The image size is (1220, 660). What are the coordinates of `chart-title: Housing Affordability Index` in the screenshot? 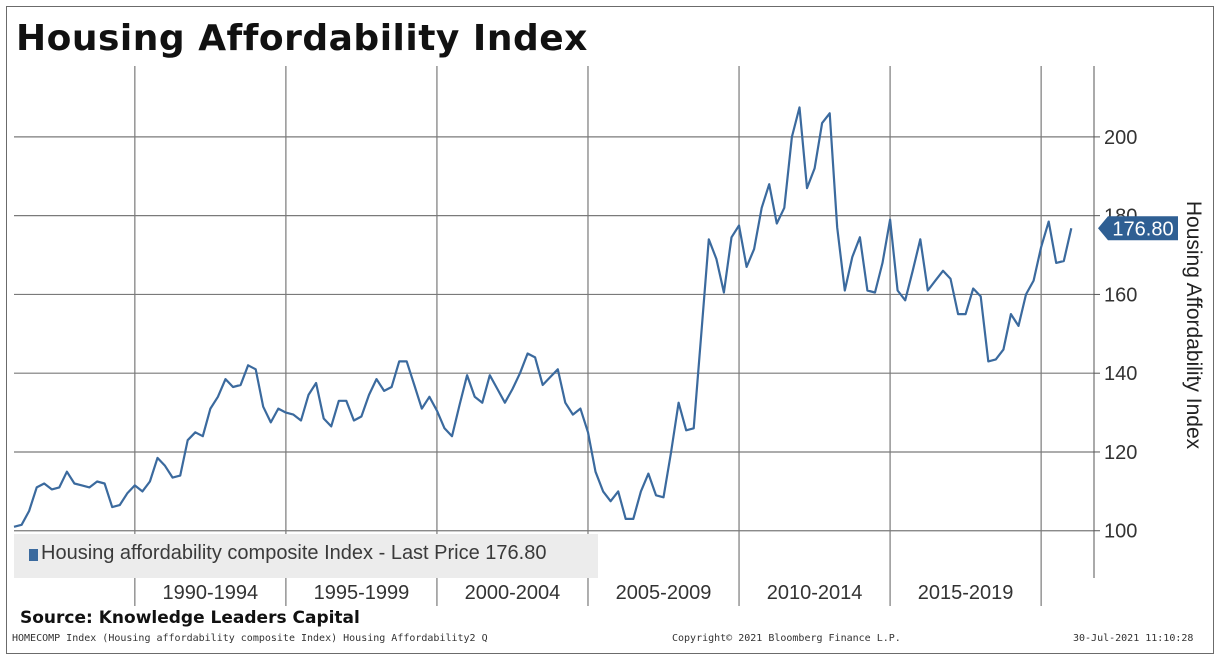 It's located at (302, 38).